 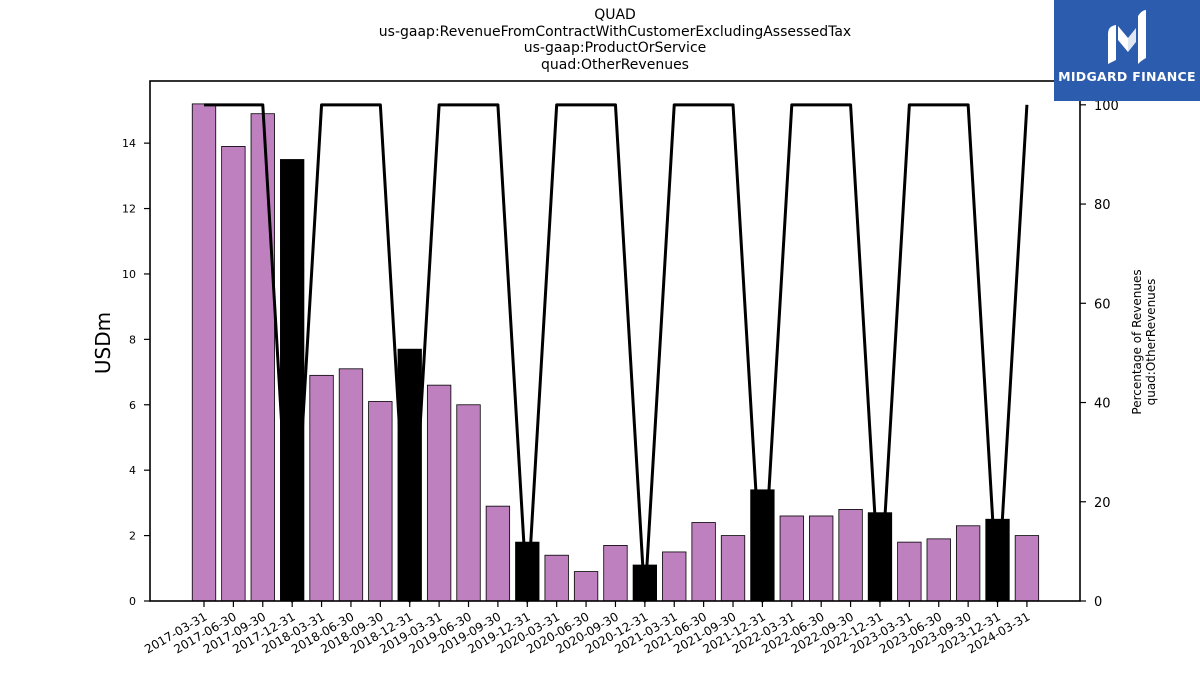 What do you see at coordinates (1127, 37) in the screenshot?
I see `midgard-logo-icon` at bounding box center [1127, 37].